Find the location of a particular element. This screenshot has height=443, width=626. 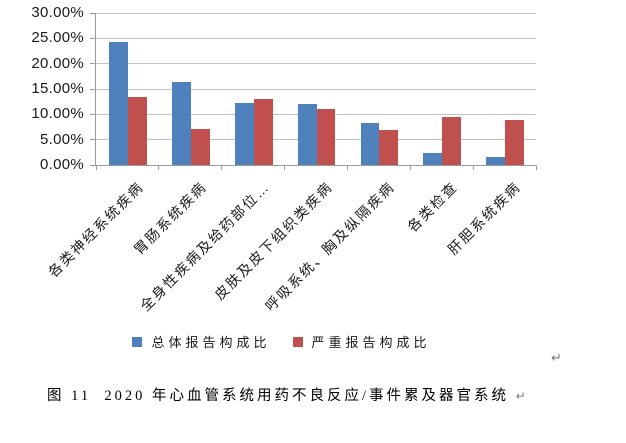

y-axis-tick-label: 25.00% is located at coordinates (57, 38).